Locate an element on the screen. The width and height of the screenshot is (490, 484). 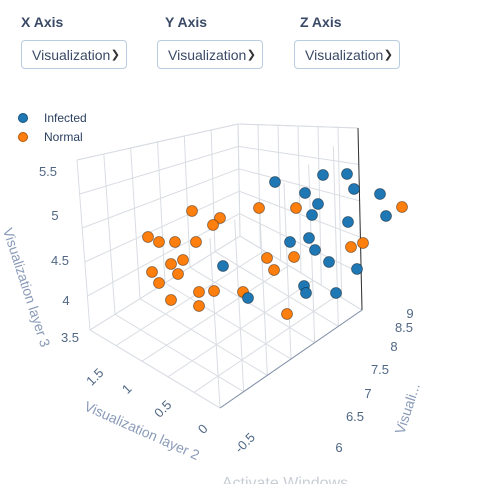
y-axis-label: Visualization layer 2 is located at coordinates (142, 430).